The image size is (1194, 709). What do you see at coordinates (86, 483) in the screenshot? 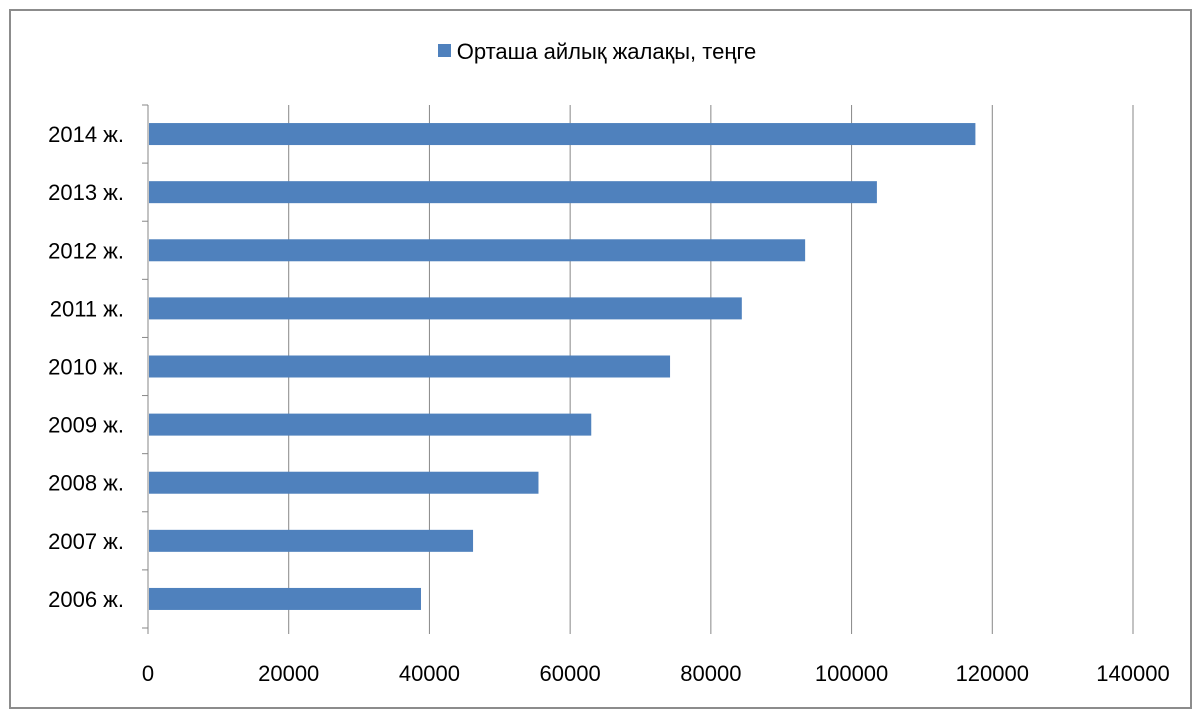
I see `y-tick-label: 2008 ж.` at bounding box center [86, 483].